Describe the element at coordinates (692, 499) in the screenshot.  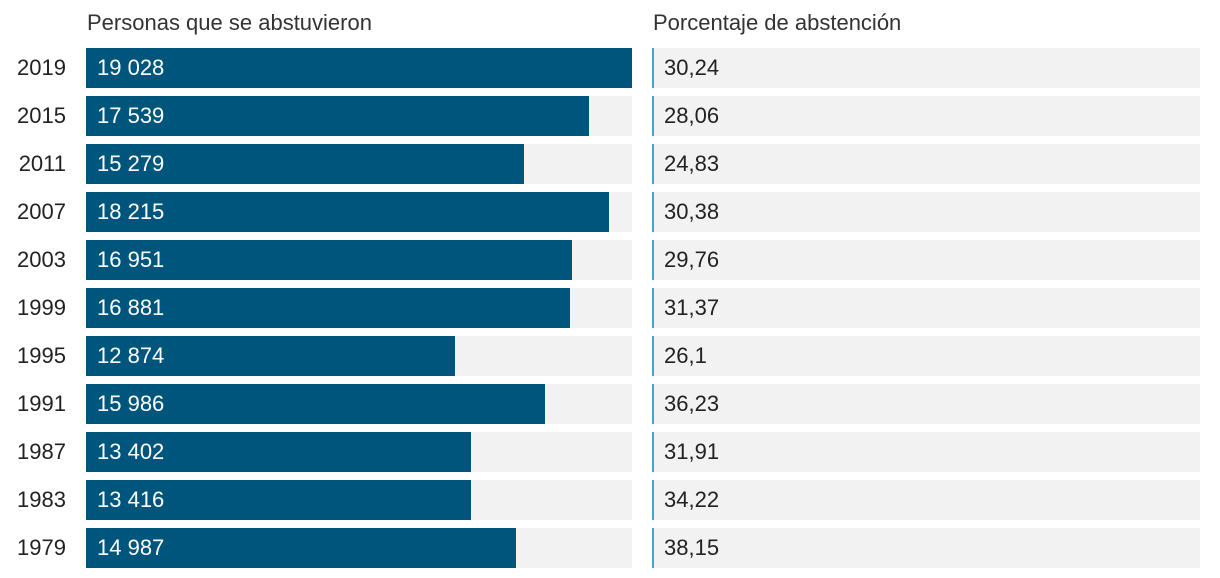
I see `percentage-value-label: 34,22` at that location.